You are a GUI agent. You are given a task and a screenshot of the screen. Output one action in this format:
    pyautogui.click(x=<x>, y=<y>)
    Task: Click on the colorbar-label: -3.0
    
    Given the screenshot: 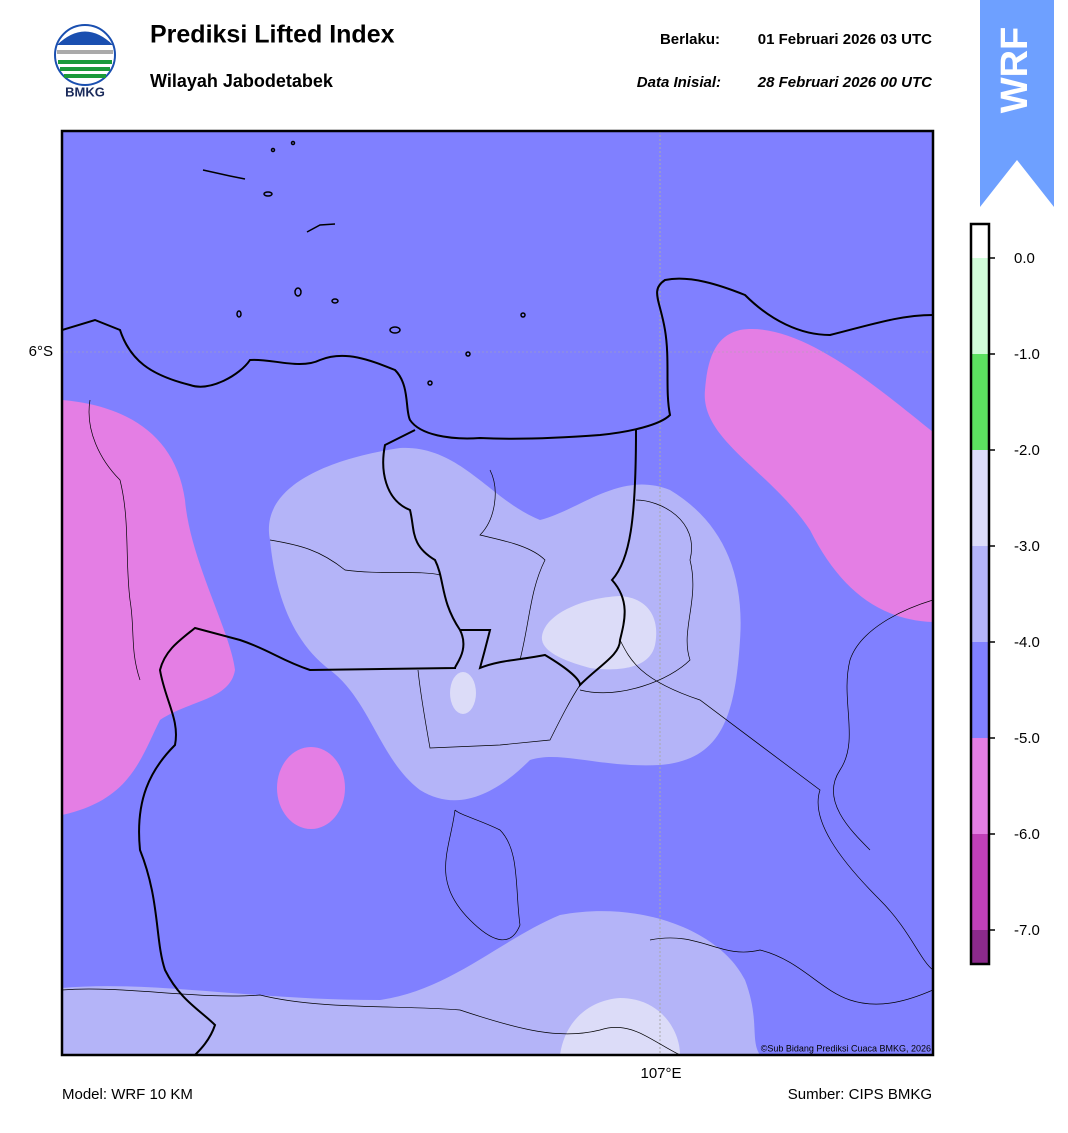 What is the action you would take?
    pyautogui.click(x=1027, y=546)
    